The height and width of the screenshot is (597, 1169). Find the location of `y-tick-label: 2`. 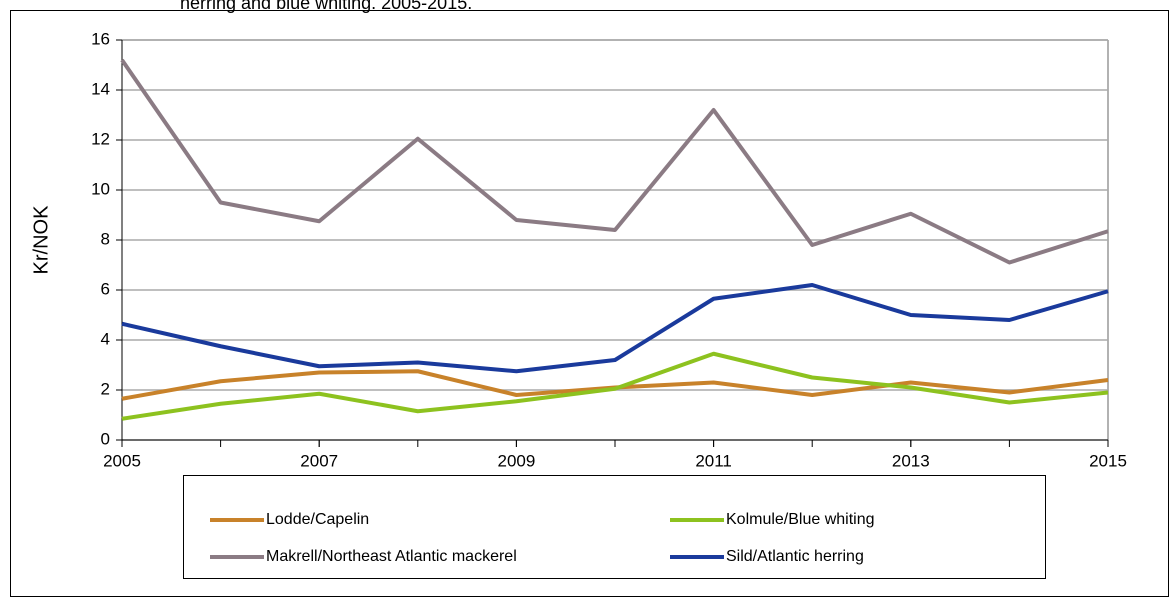

y-tick-label: 2 is located at coordinates (105, 388).